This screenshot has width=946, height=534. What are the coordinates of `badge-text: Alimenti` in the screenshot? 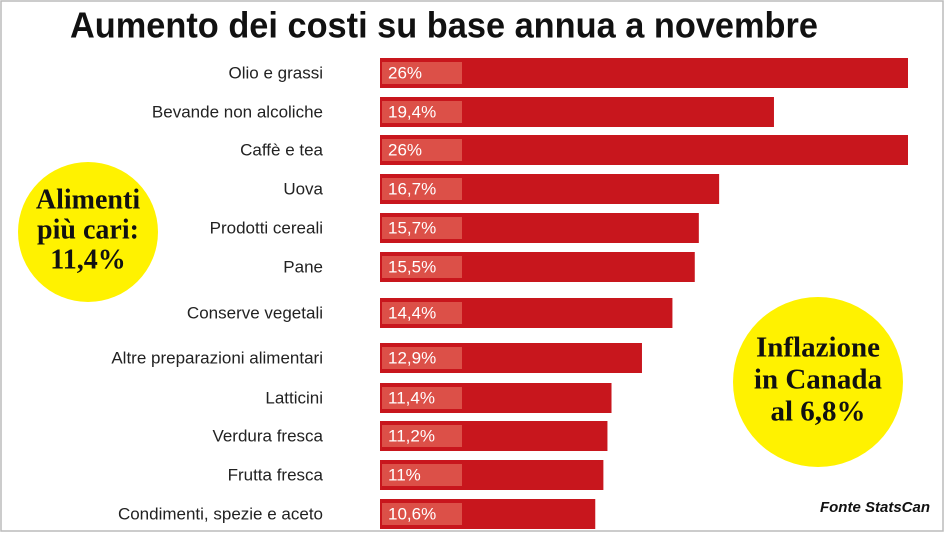 It's located at (88, 199).